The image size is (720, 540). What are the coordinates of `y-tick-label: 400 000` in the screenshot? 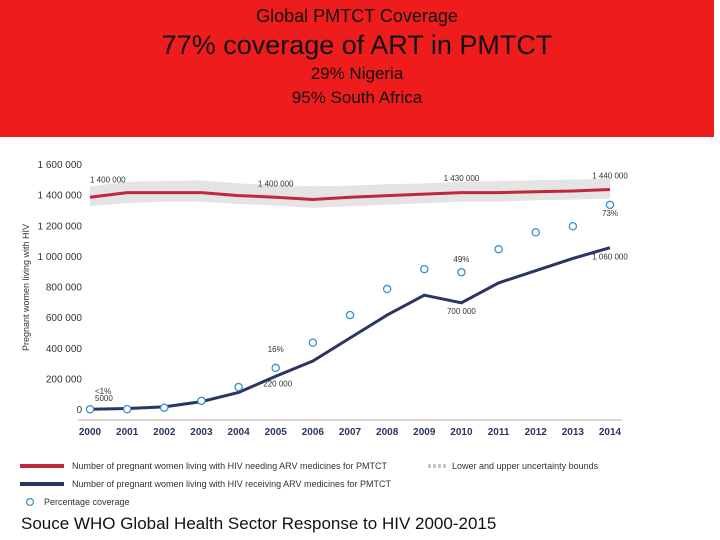 It's located at (64, 349).